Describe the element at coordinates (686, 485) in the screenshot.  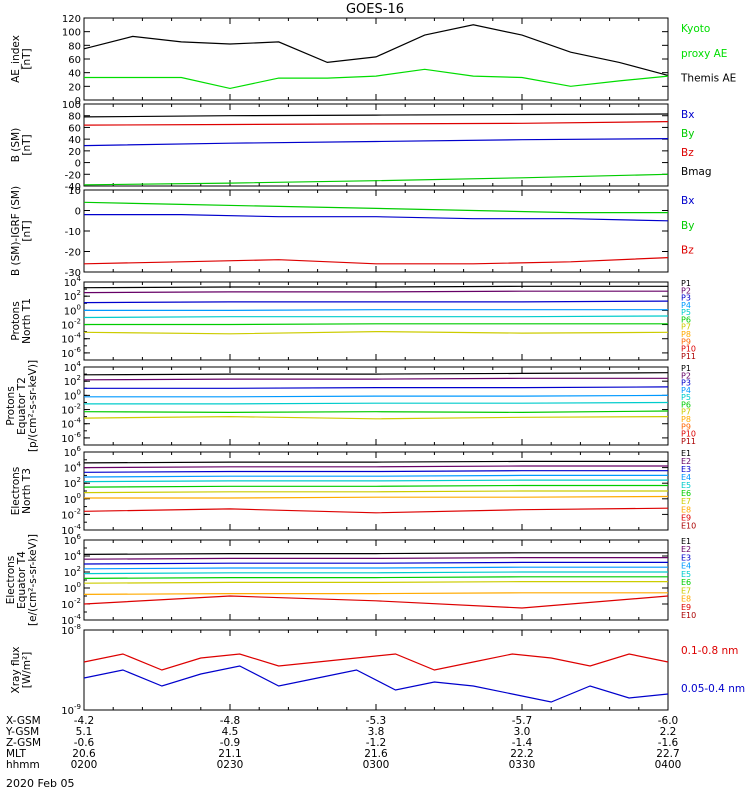
I see `legend-entry: E5` at that location.